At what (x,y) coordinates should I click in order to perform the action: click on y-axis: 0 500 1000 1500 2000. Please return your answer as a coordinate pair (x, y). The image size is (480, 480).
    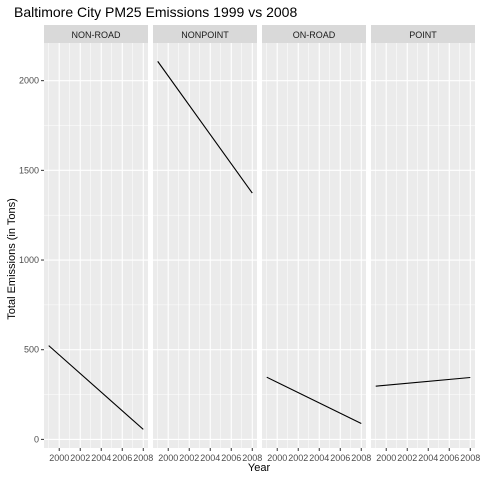
    Looking at the image, I should click on (31, 260).